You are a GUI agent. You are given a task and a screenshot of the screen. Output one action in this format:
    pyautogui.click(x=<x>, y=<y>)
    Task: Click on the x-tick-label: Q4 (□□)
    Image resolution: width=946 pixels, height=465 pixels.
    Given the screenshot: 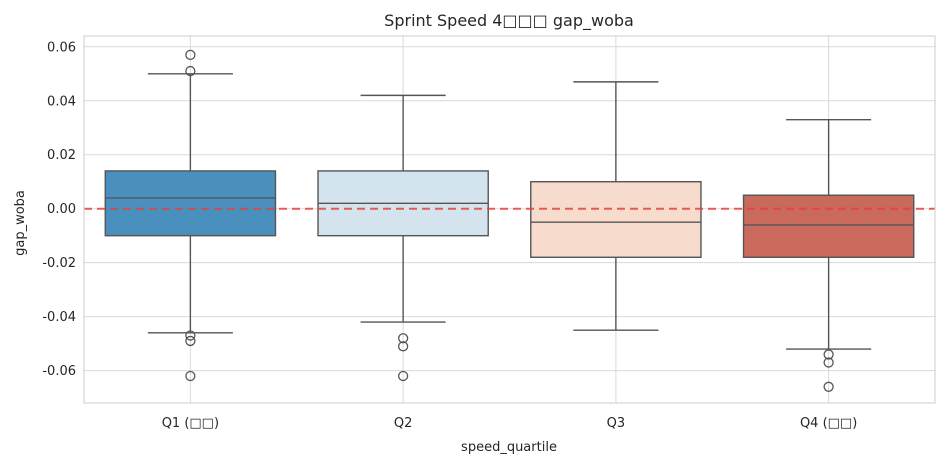 What is the action you would take?
    pyautogui.click(x=828, y=423)
    